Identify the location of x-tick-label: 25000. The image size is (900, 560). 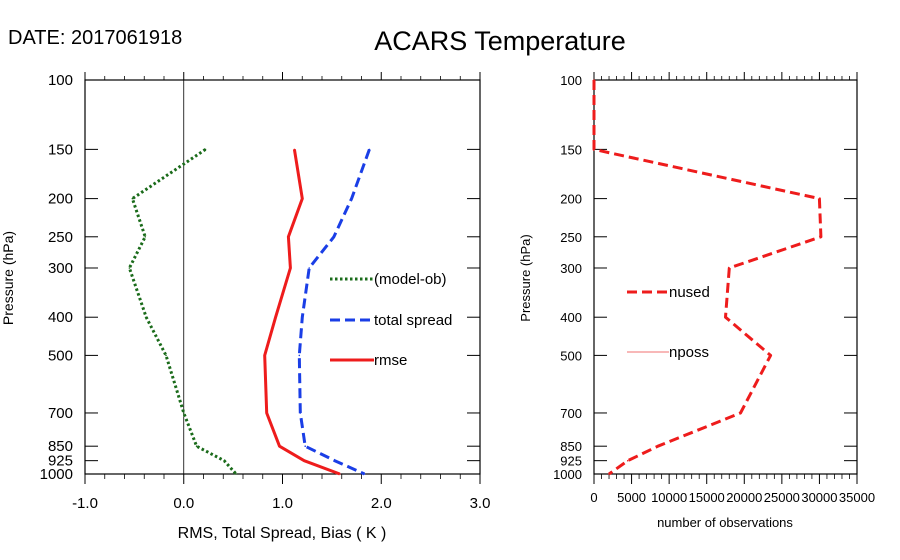
(782, 497).